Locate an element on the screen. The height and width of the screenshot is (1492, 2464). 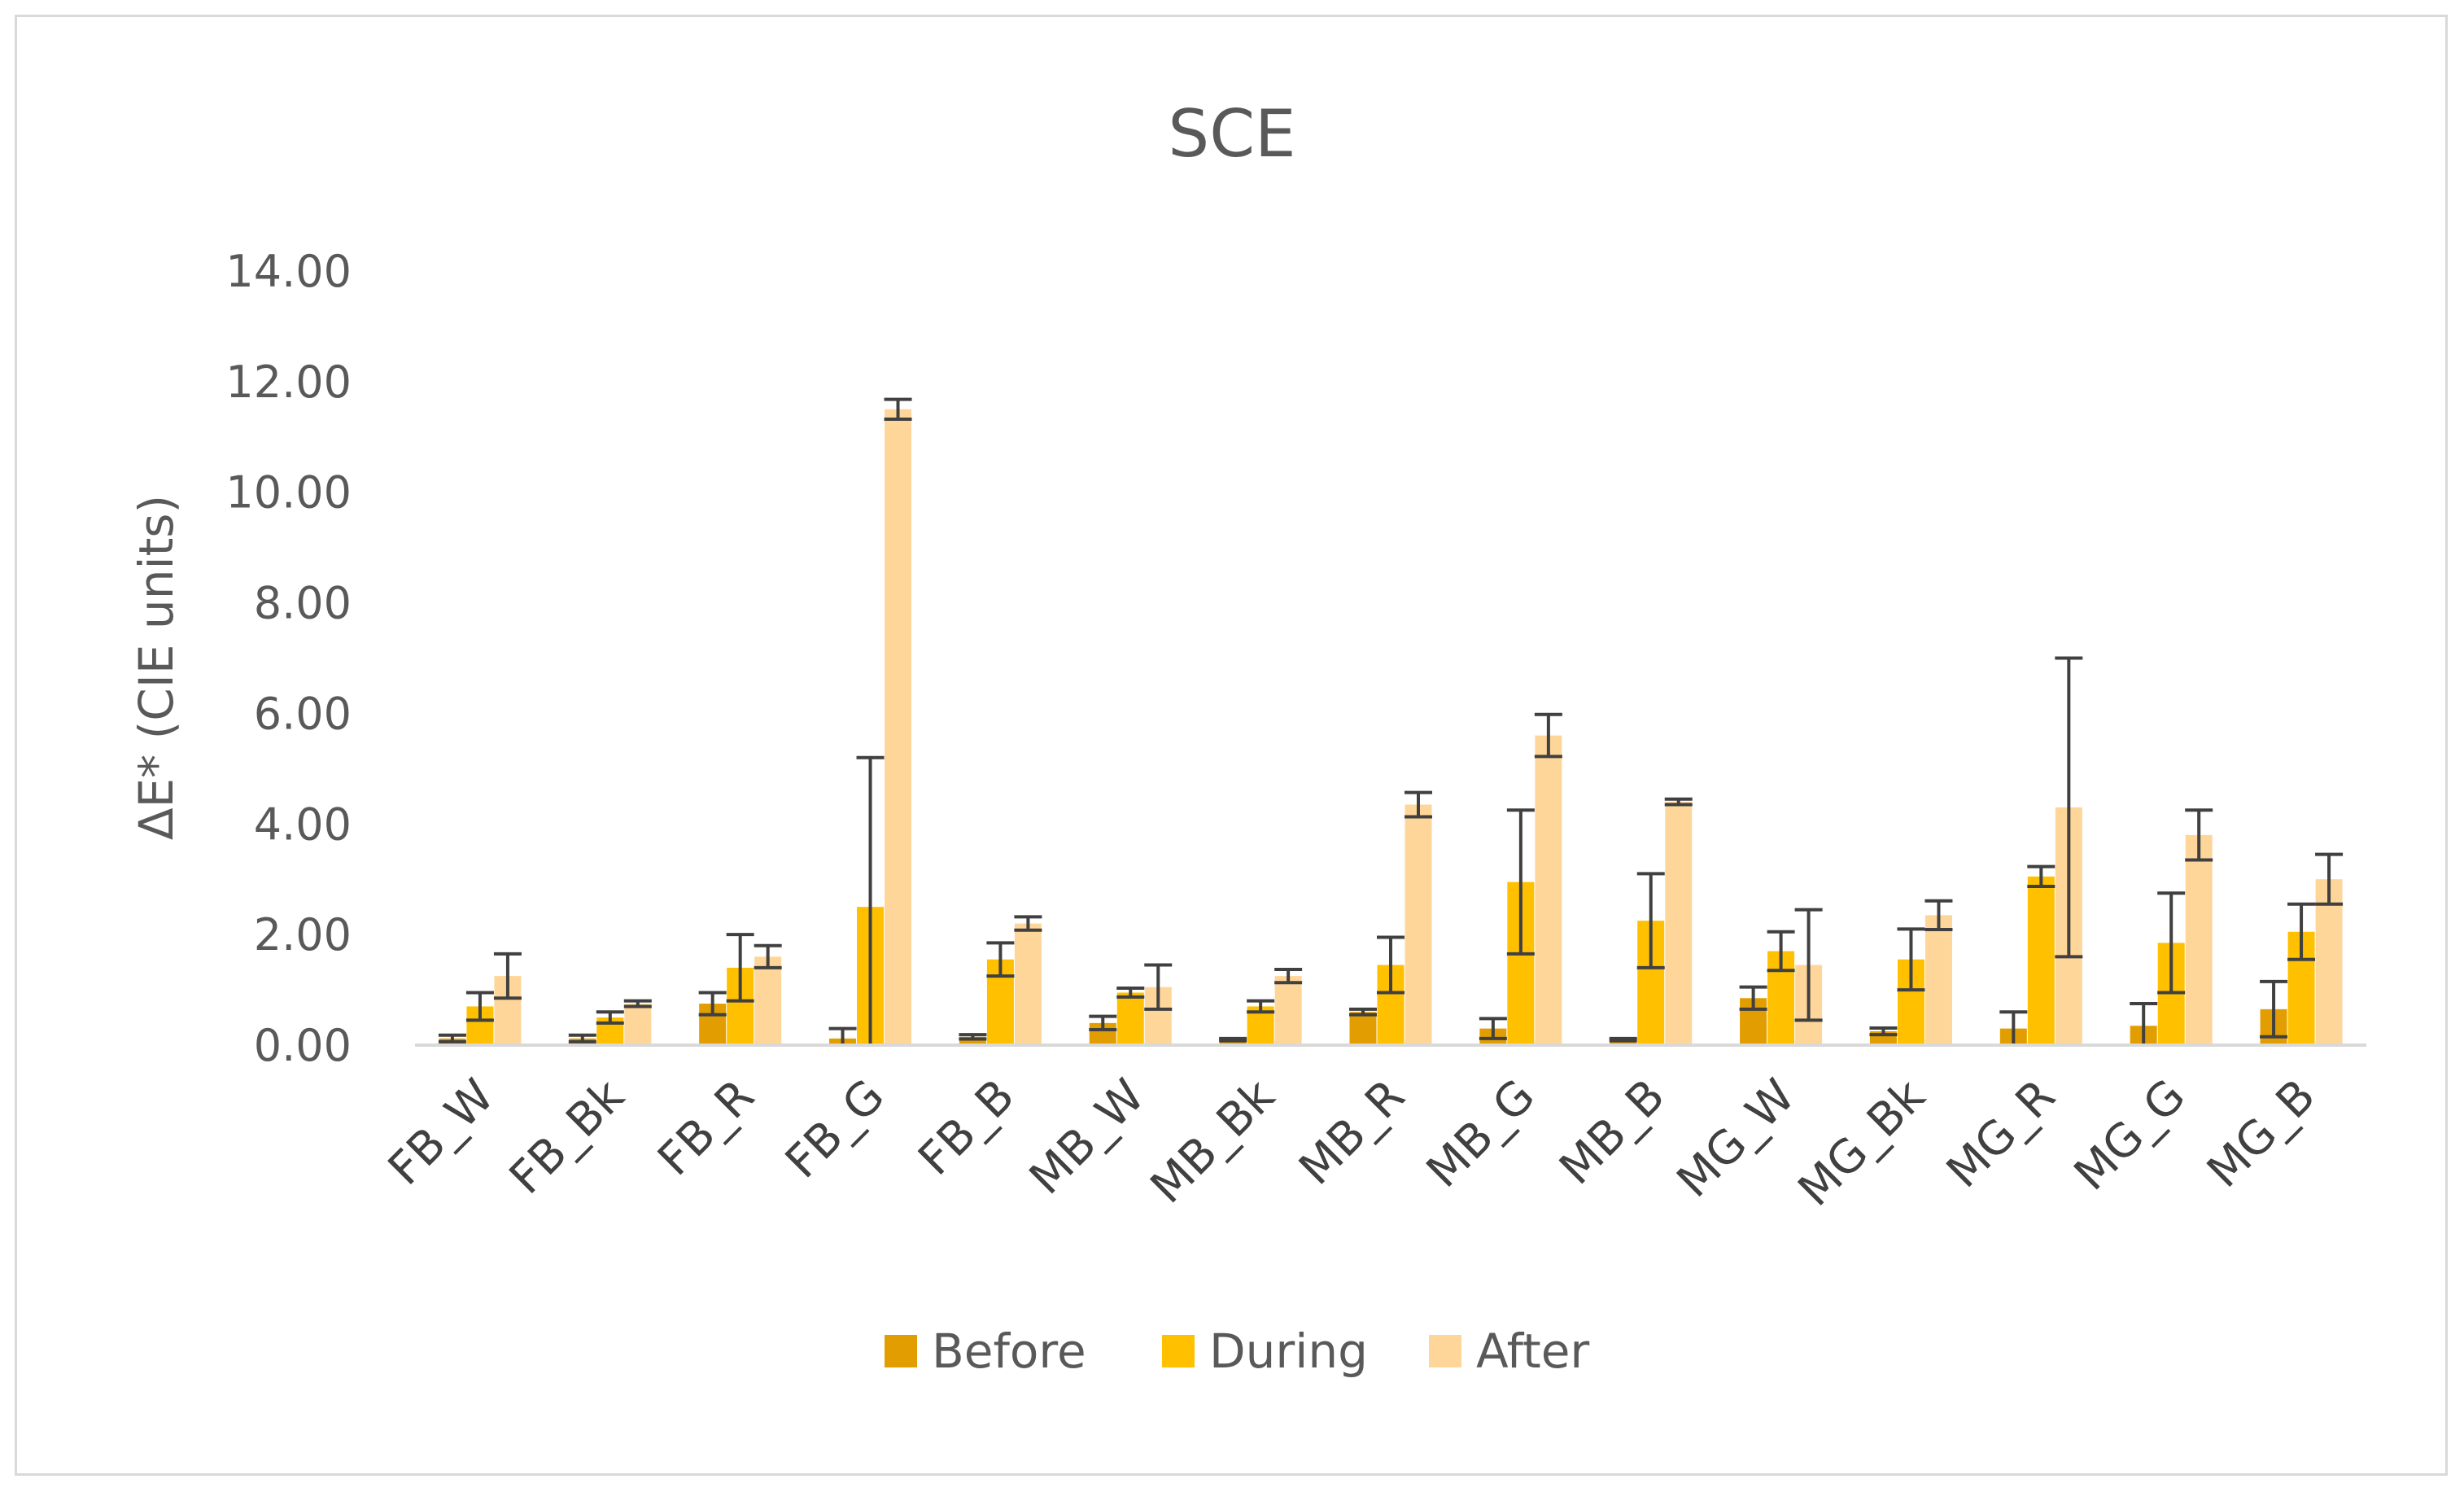
legend-swatch-after is located at coordinates (1445, 1351).